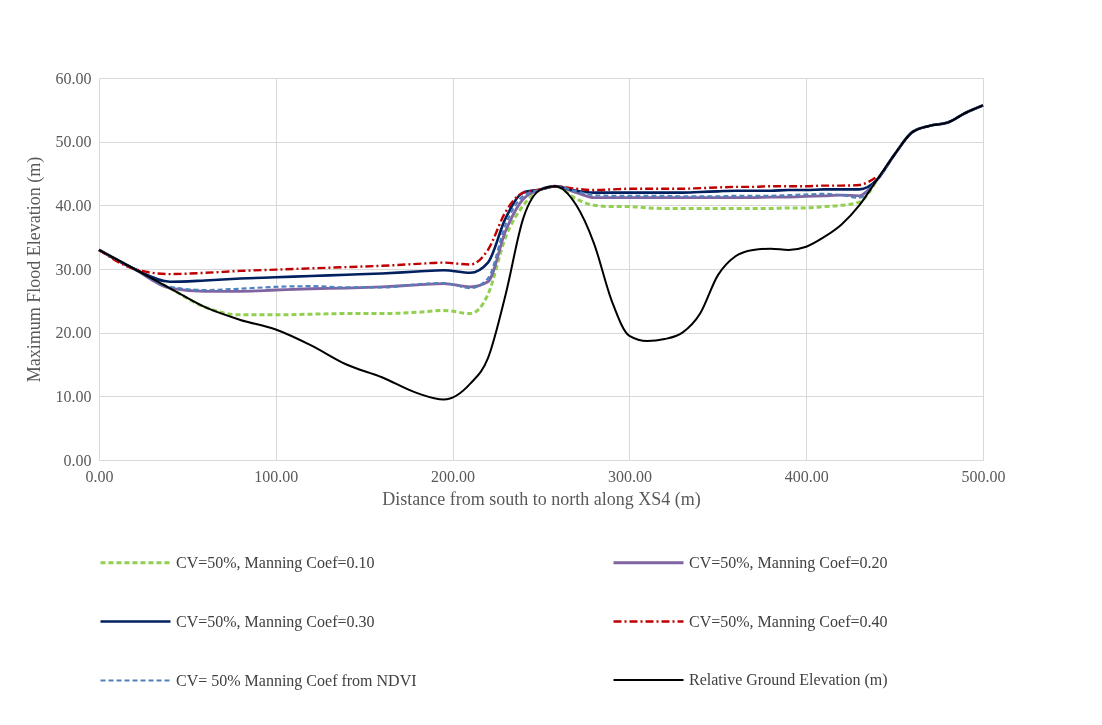  Describe the element at coordinates (73, 269) in the screenshot. I see `y-tick-label: 30.00` at that location.